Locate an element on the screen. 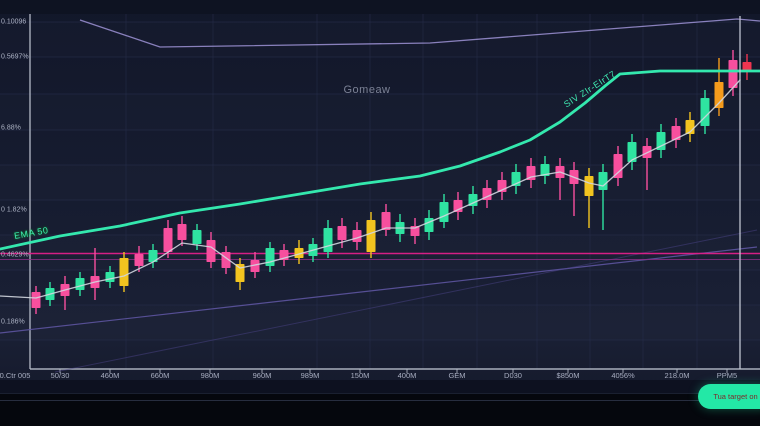  x-axis-label: 0.Ctr 005 is located at coordinates (15, 375).